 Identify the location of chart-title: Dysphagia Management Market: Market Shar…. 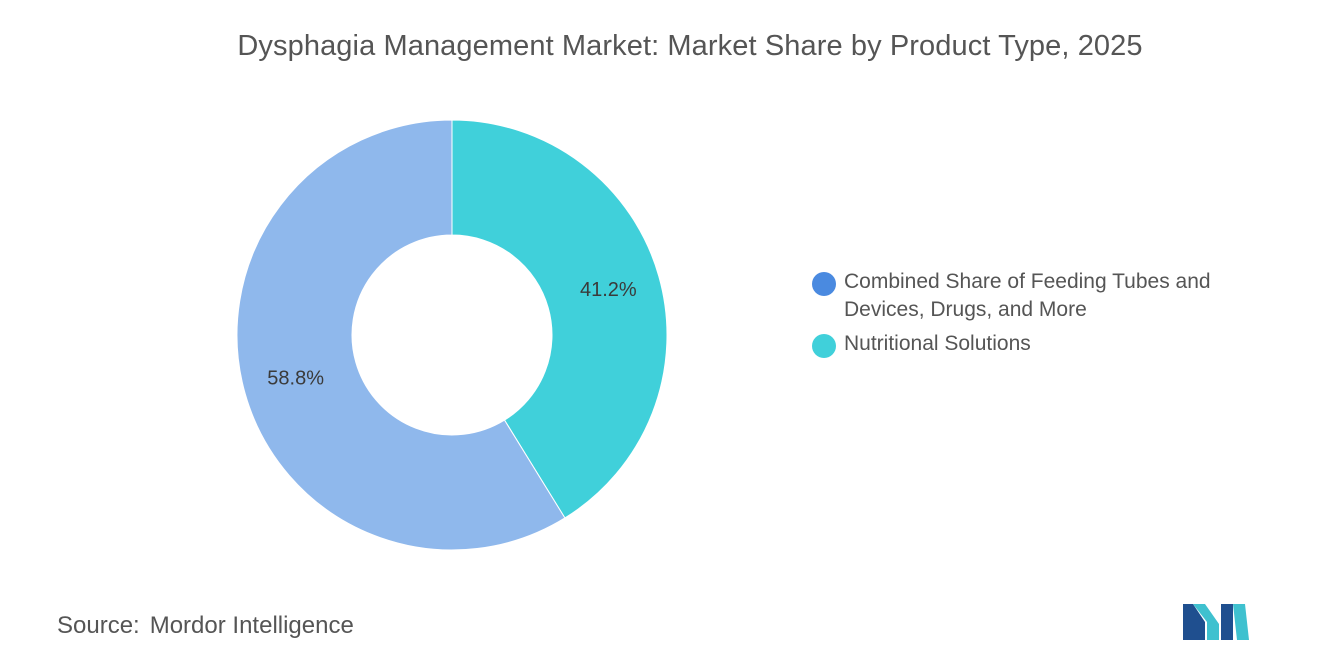
(690, 46).